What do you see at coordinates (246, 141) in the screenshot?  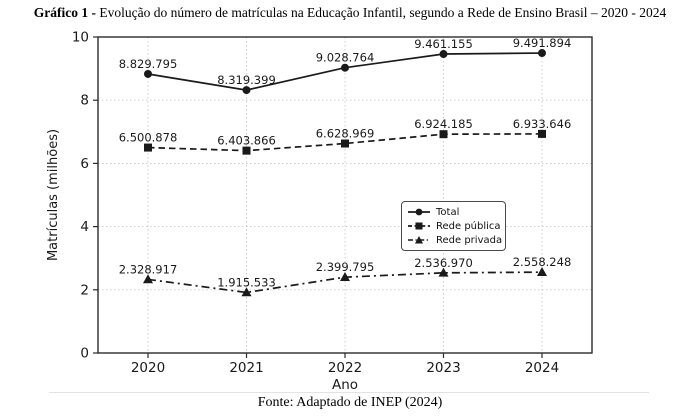 I see `data-point-label: 6.403.866` at bounding box center [246, 141].